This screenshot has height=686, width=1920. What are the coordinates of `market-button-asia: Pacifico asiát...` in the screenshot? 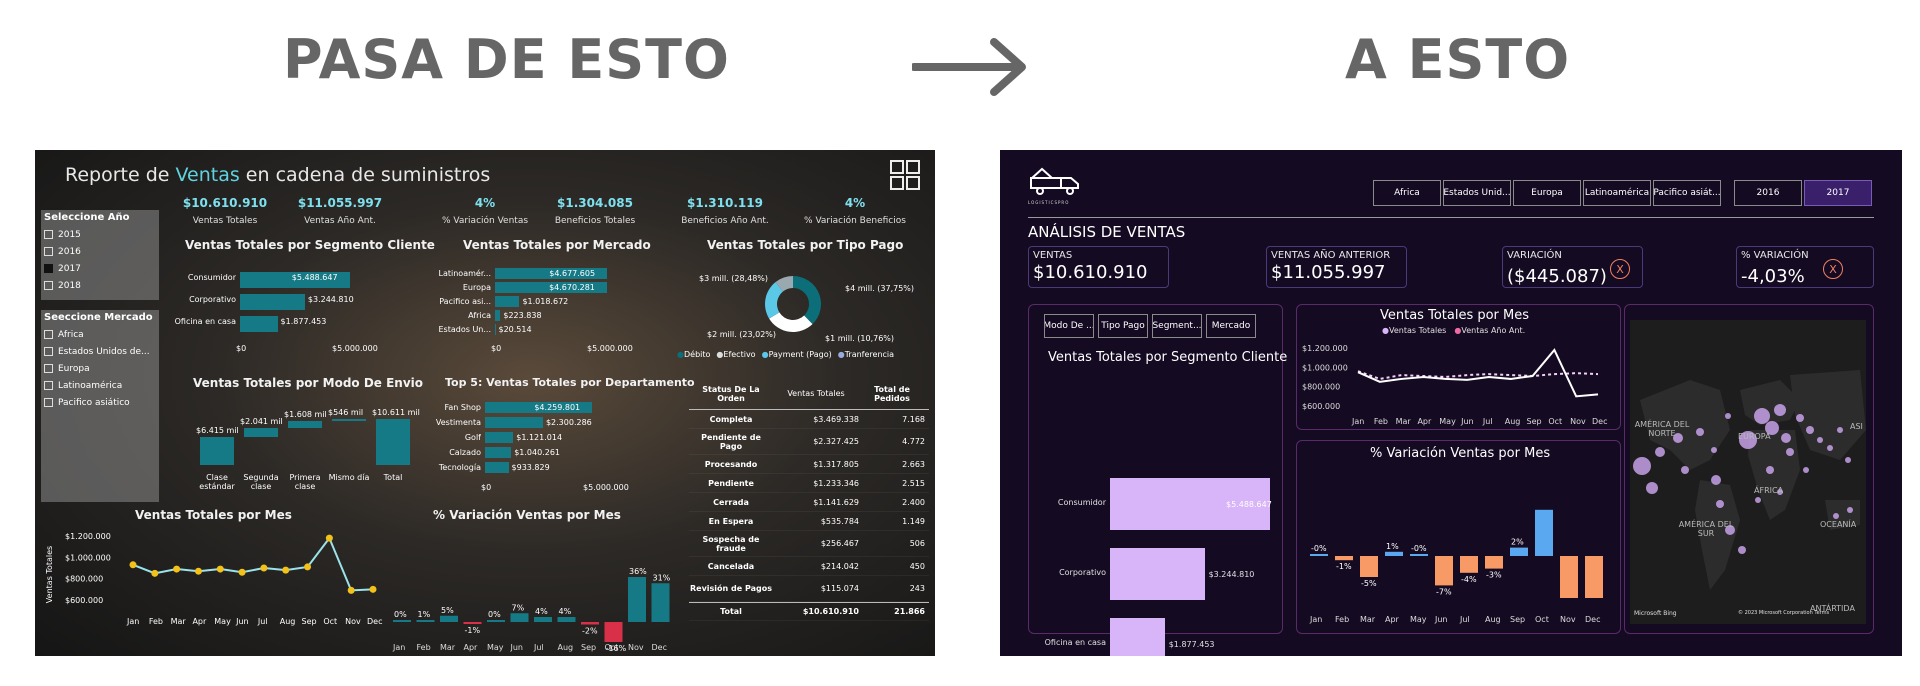 It's located at (1687, 193).